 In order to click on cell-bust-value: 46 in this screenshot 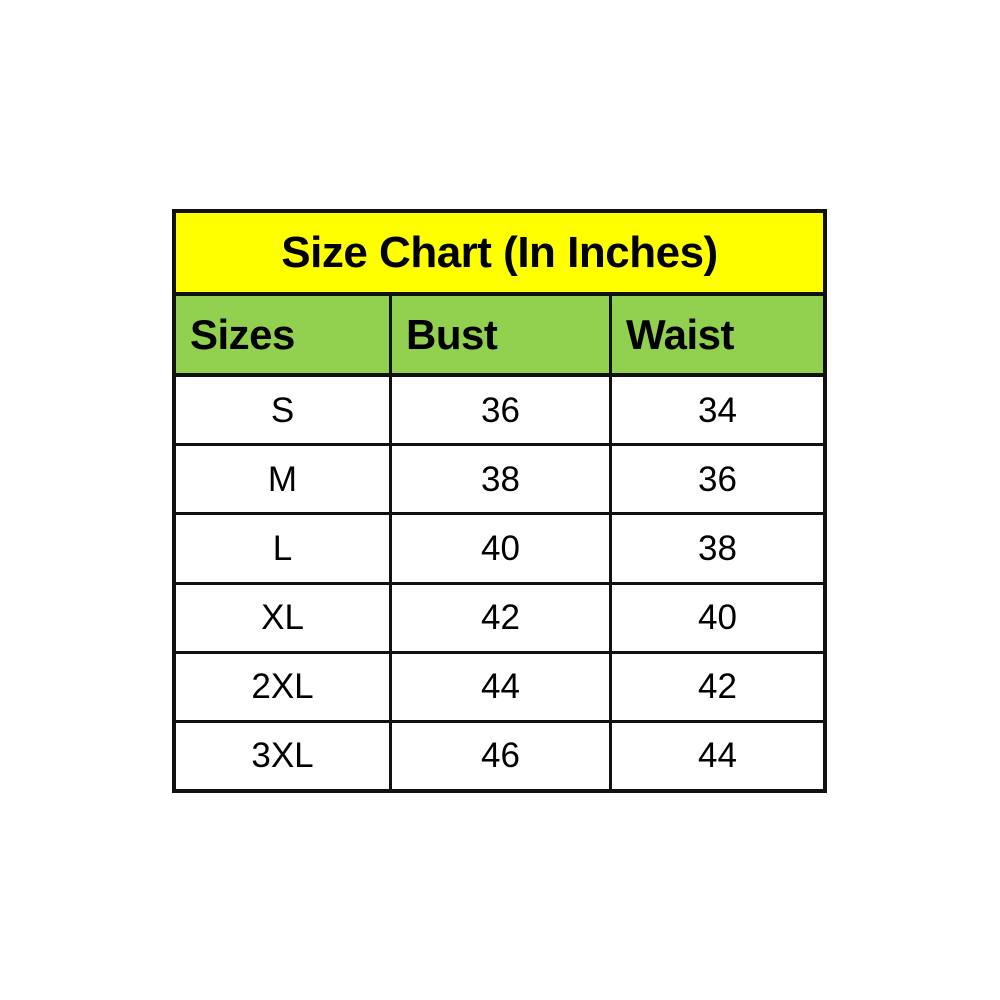, I will do `click(500, 756)`.